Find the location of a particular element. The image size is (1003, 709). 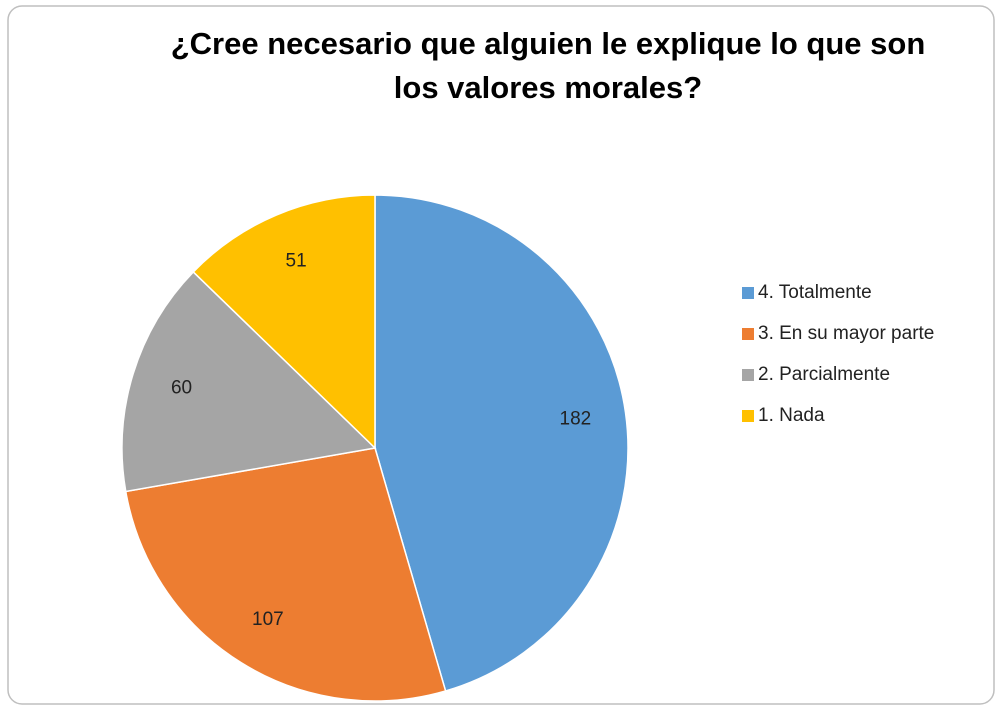

legend-label: 4. Totalmente is located at coordinates (815, 292).